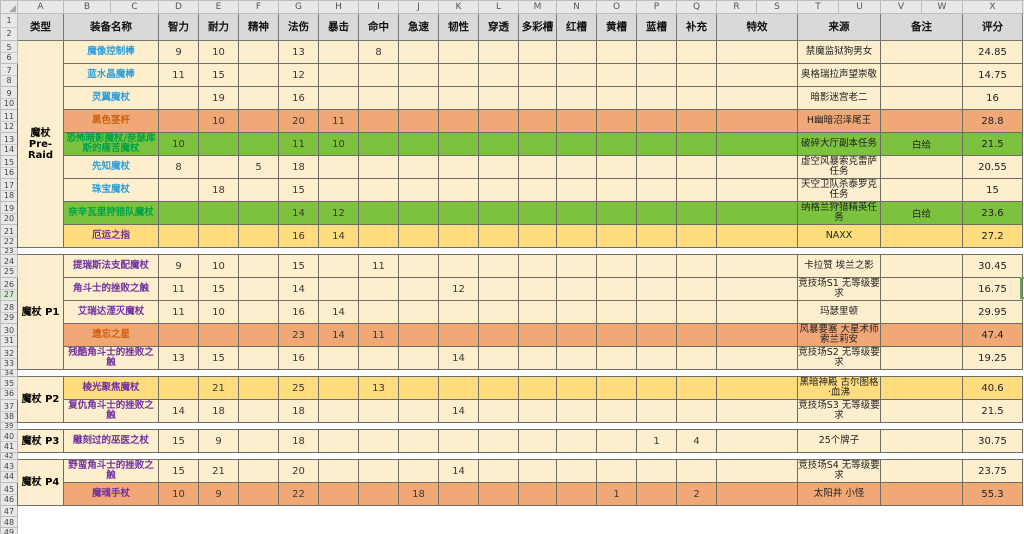 This screenshot has height=534, width=1024. Describe the element at coordinates (378, 388) in the screenshot. I see `cell-stat-命中: 13` at that location.